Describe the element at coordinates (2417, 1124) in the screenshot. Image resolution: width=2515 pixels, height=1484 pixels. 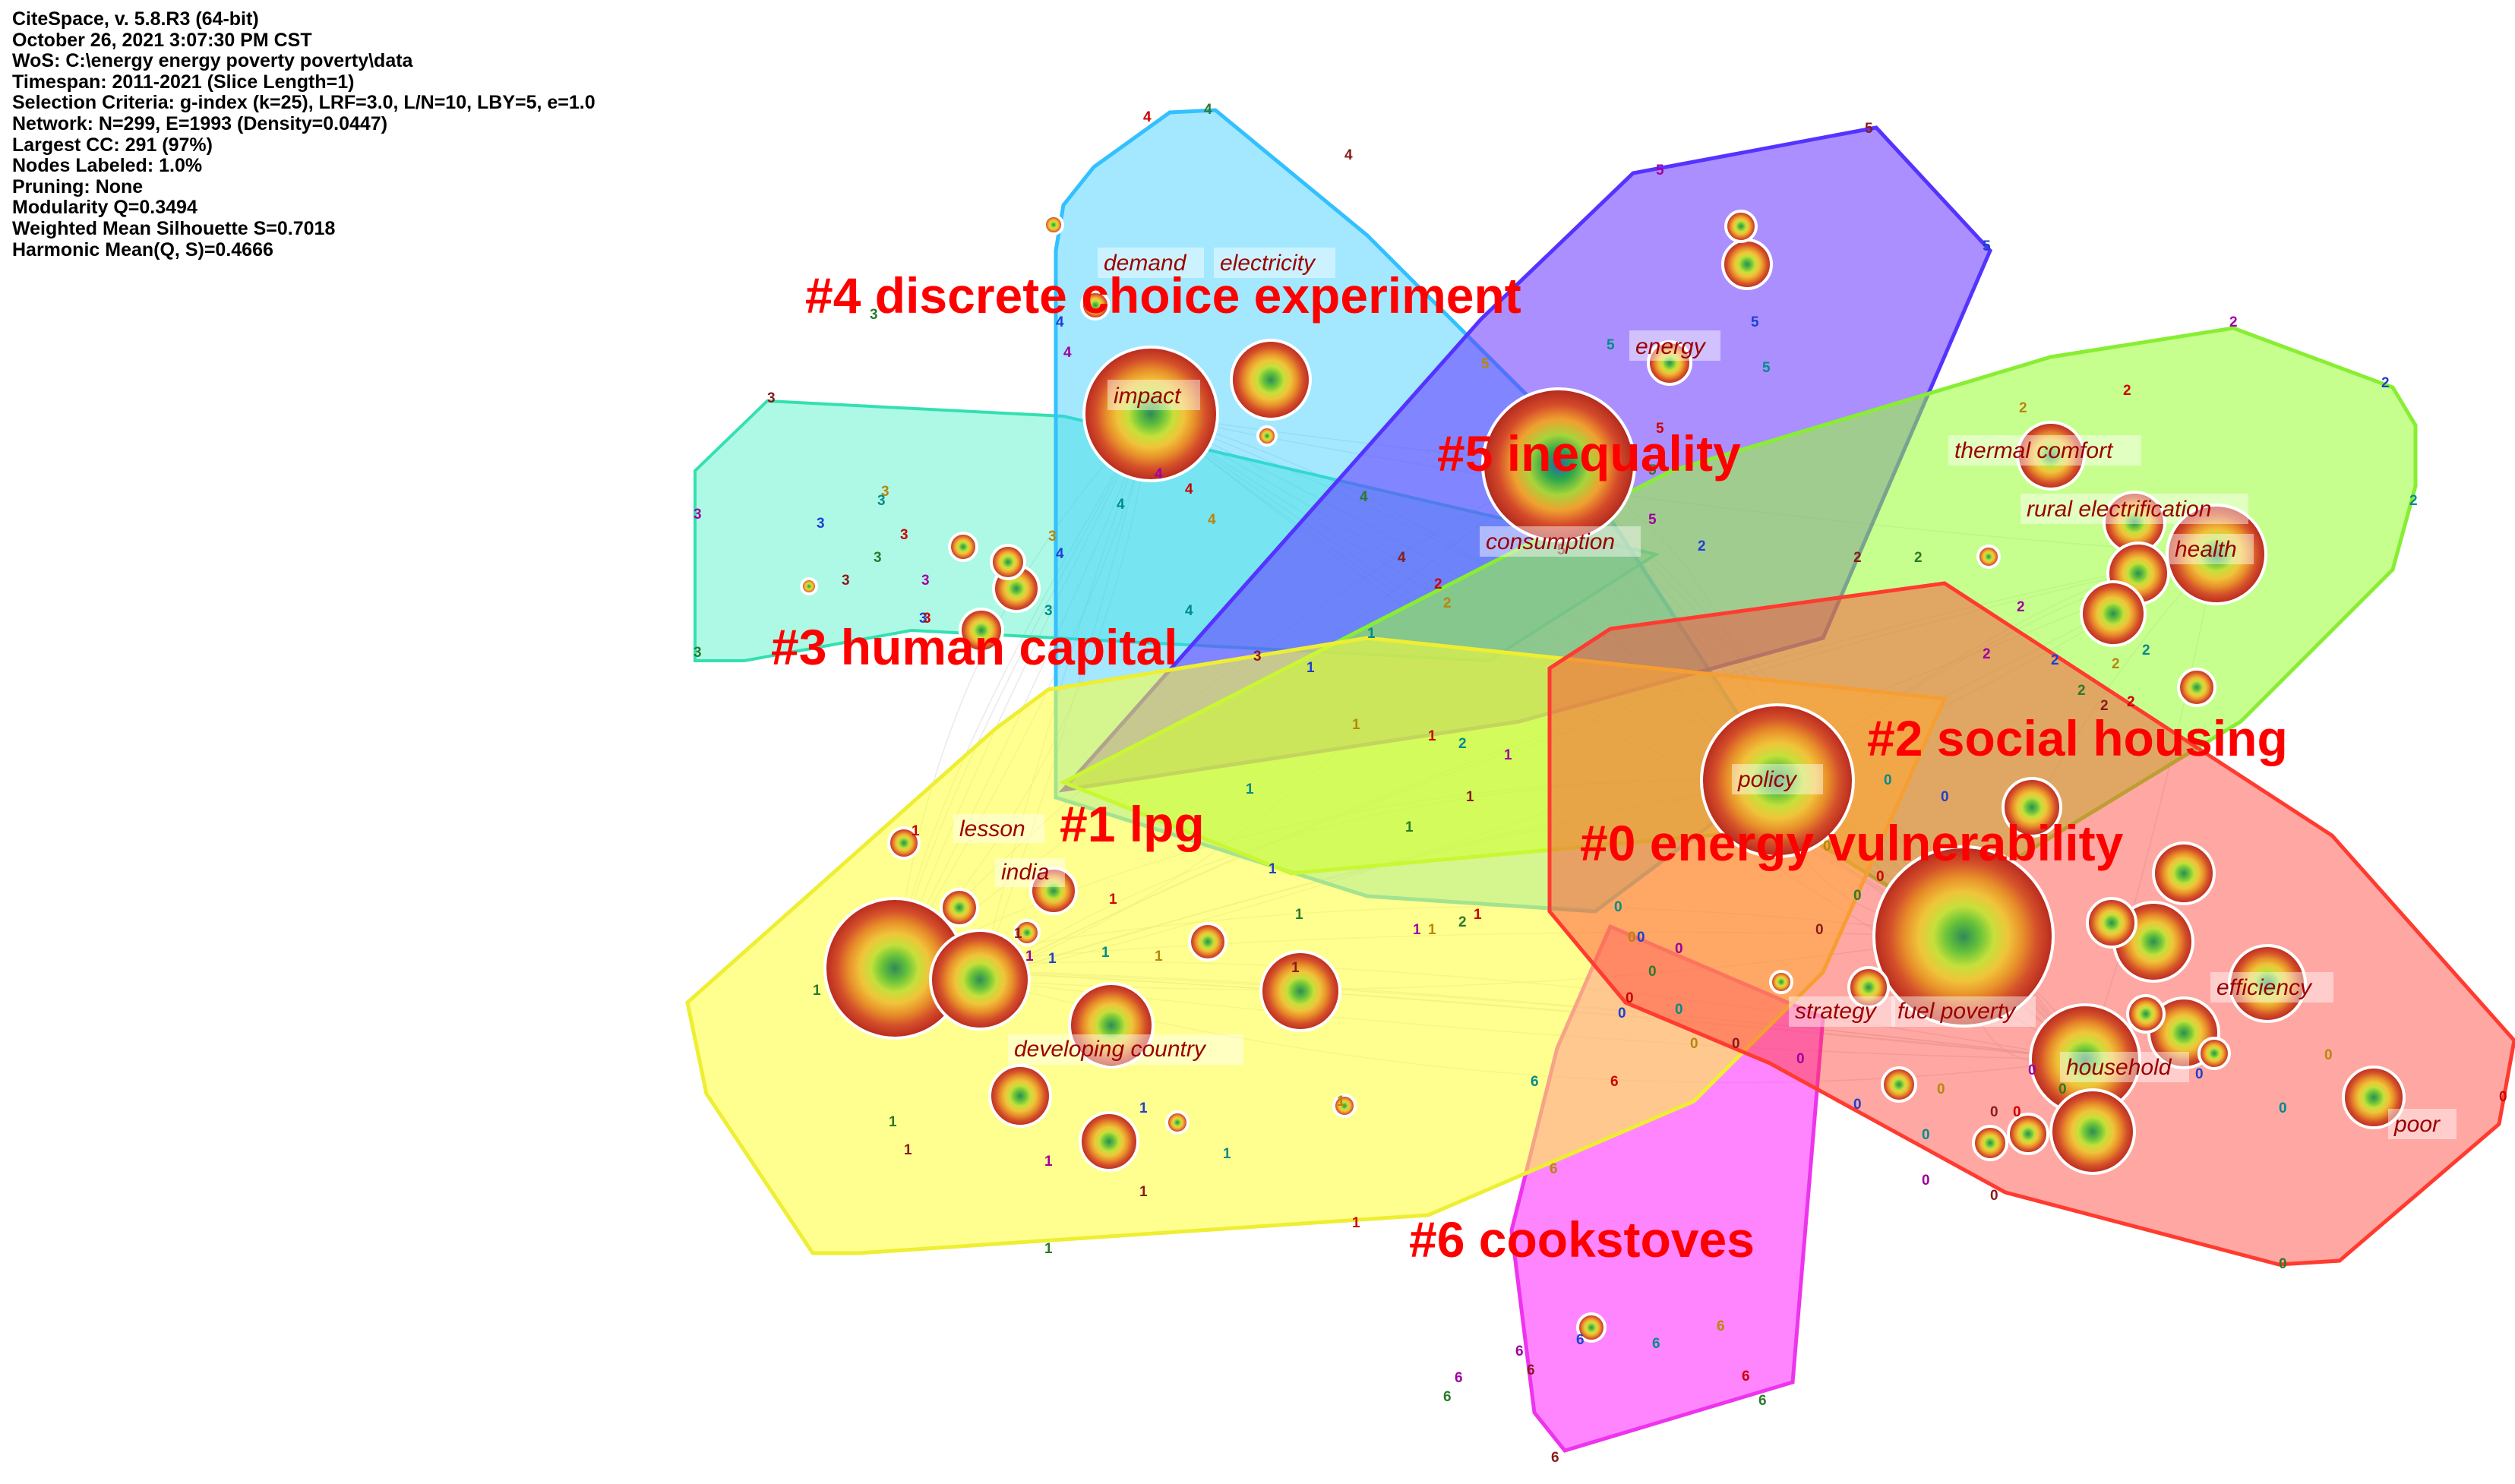
I see `keyword-label: poor` at that location.